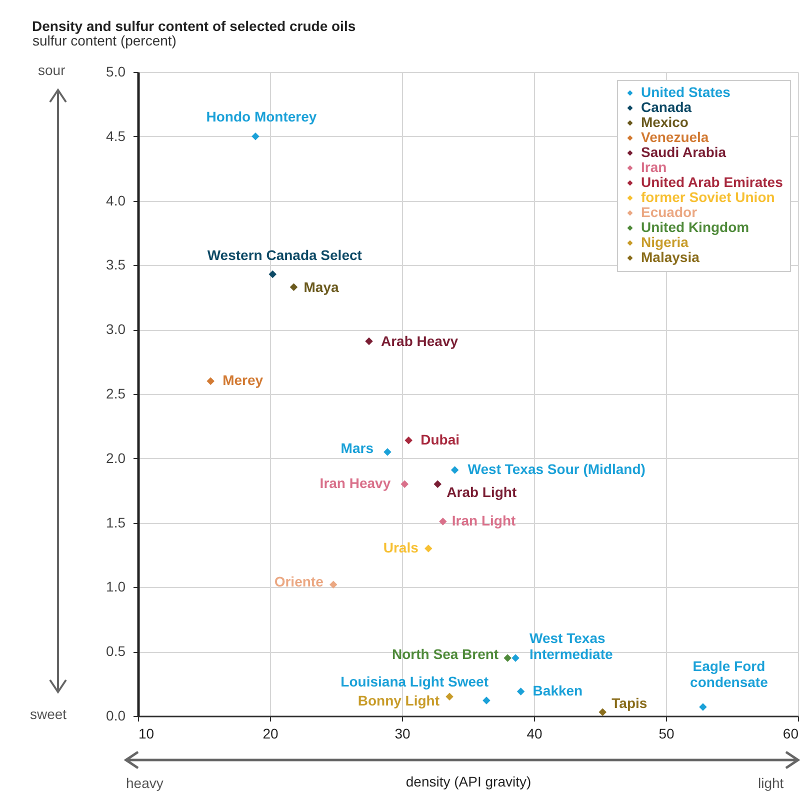 This screenshot has width=804, height=794. What do you see at coordinates (321, 287) in the screenshot?
I see `annotation: Maya` at bounding box center [321, 287].